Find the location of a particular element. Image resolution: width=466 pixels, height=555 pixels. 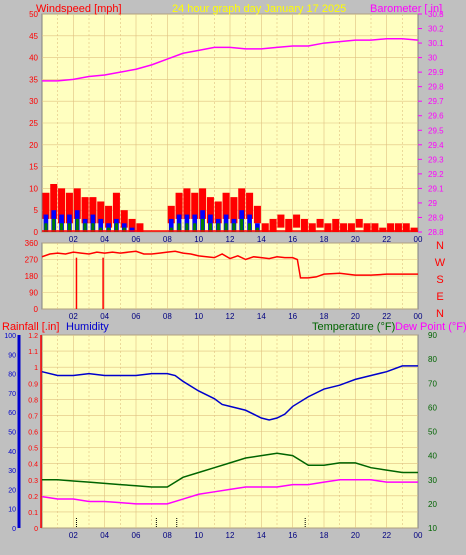

rain-tick-label: 0.8 is located at coordinates (33, 400).